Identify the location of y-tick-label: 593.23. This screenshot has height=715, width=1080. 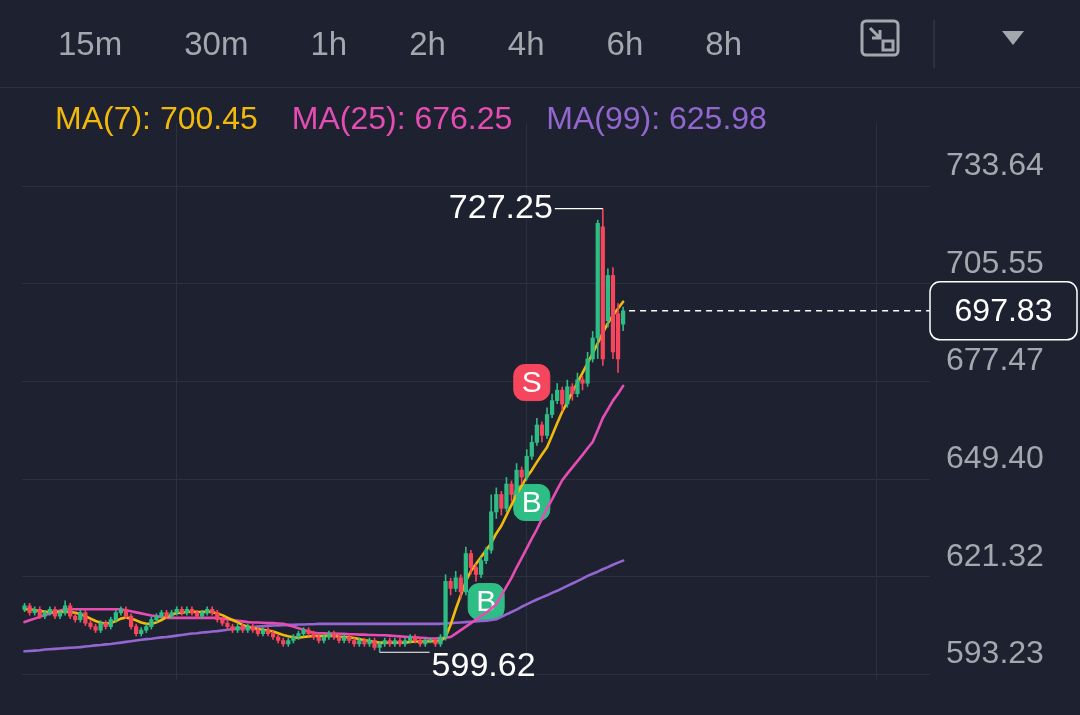
(995, 652).